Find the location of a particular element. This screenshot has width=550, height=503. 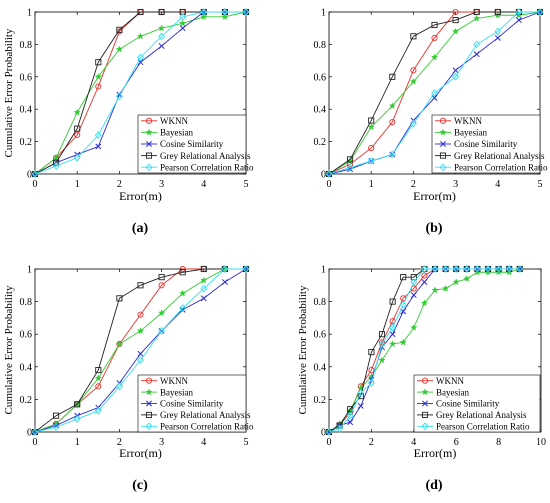

x-tick-label: 5 is located at coordinates (246, 184).